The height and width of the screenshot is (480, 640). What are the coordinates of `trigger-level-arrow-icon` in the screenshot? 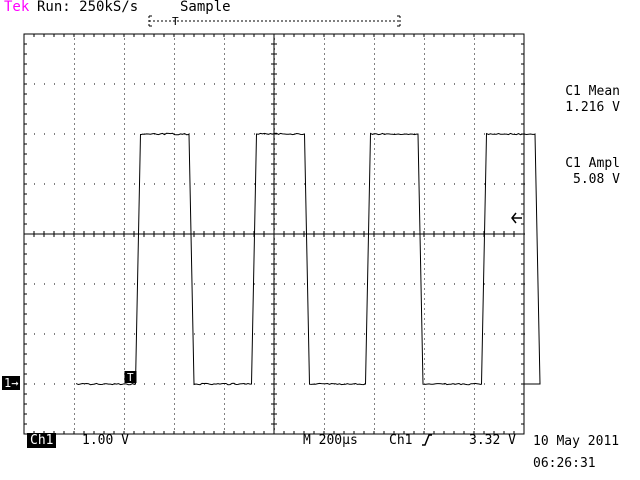 It's located at (517, 218).